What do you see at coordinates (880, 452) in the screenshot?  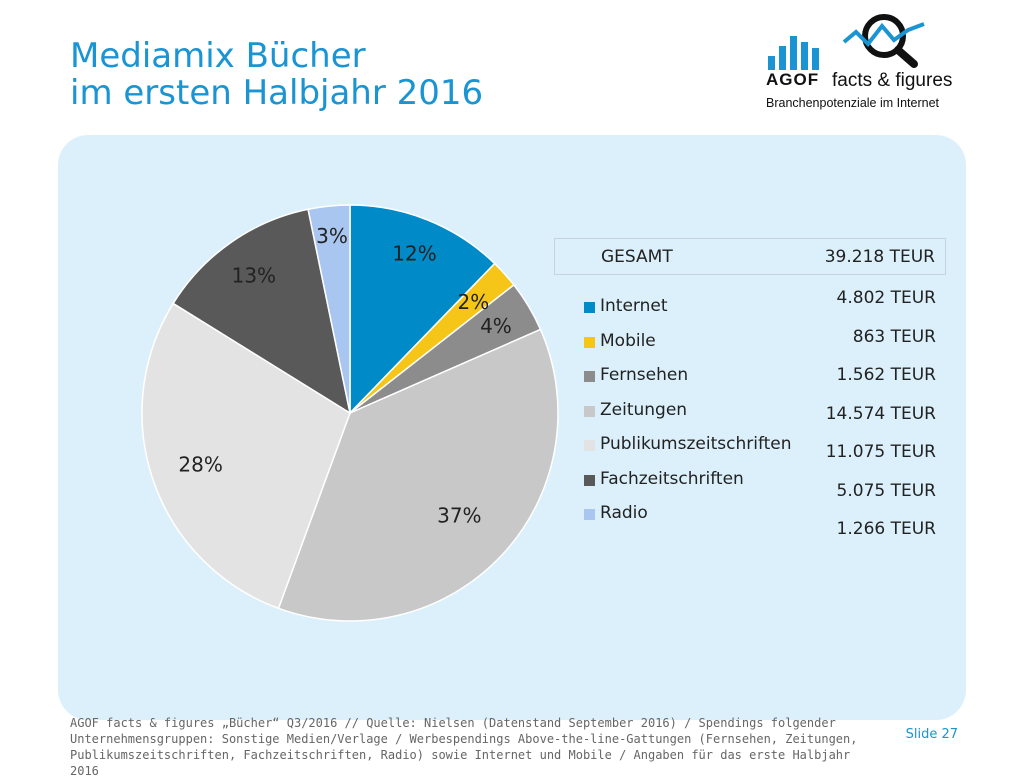 I see `amount-publikumszeitschriften: 11.075 TEUR` at bounding box center [880, 452].